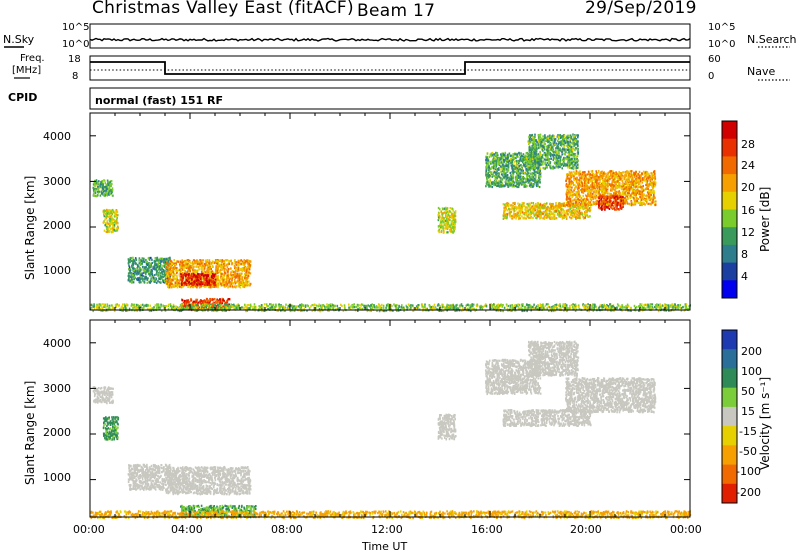  Describe the element at coordinates (75, 76) in the screenshot. I see `freq-tick-bottom: 8` at that location.